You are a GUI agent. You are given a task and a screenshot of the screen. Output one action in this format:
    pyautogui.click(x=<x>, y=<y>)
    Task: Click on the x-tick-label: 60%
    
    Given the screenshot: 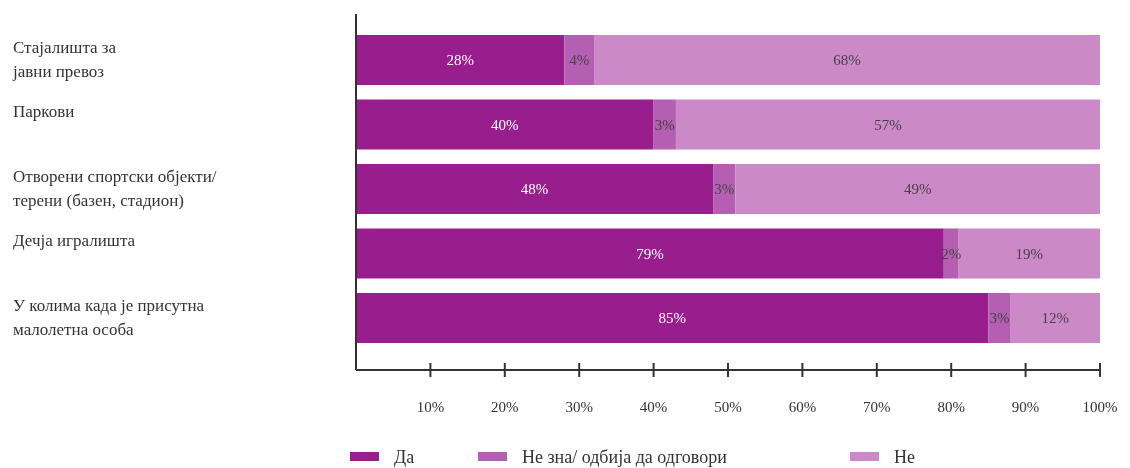 What is the action you would take?
    pyautogui.click(x=802, y=407)
    